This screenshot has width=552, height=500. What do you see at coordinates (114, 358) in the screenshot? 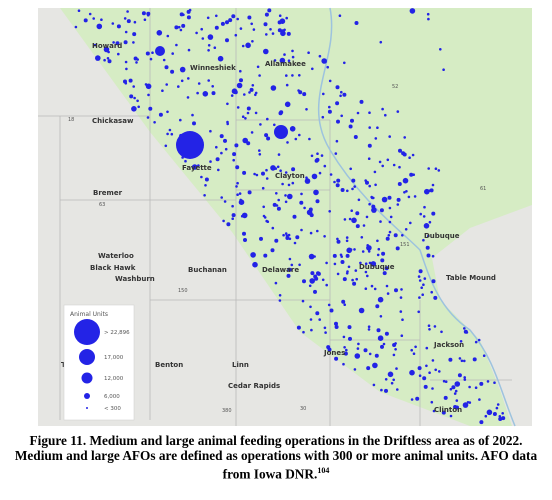
I see `legend-label: 17,000` at bounding box center [114, 358].